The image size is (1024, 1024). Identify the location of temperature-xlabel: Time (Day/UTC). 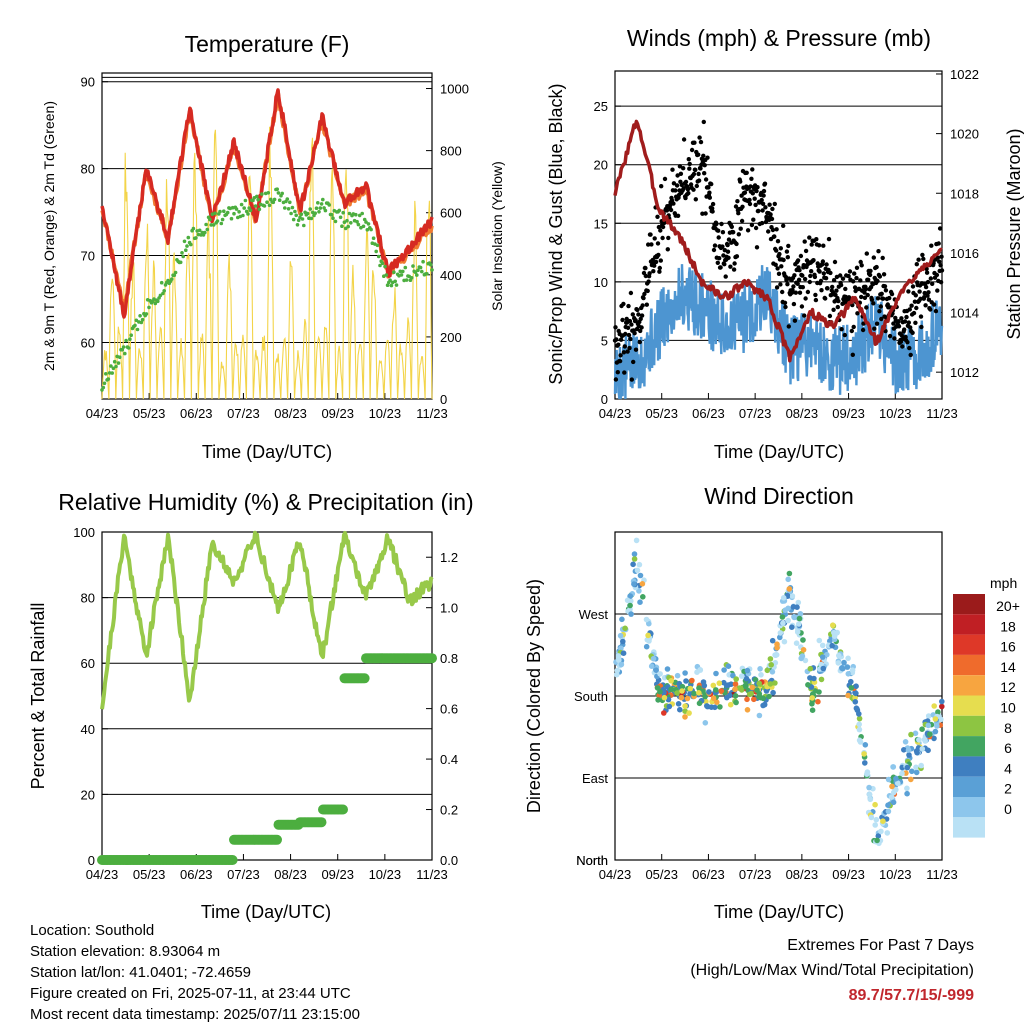
(267, 452).